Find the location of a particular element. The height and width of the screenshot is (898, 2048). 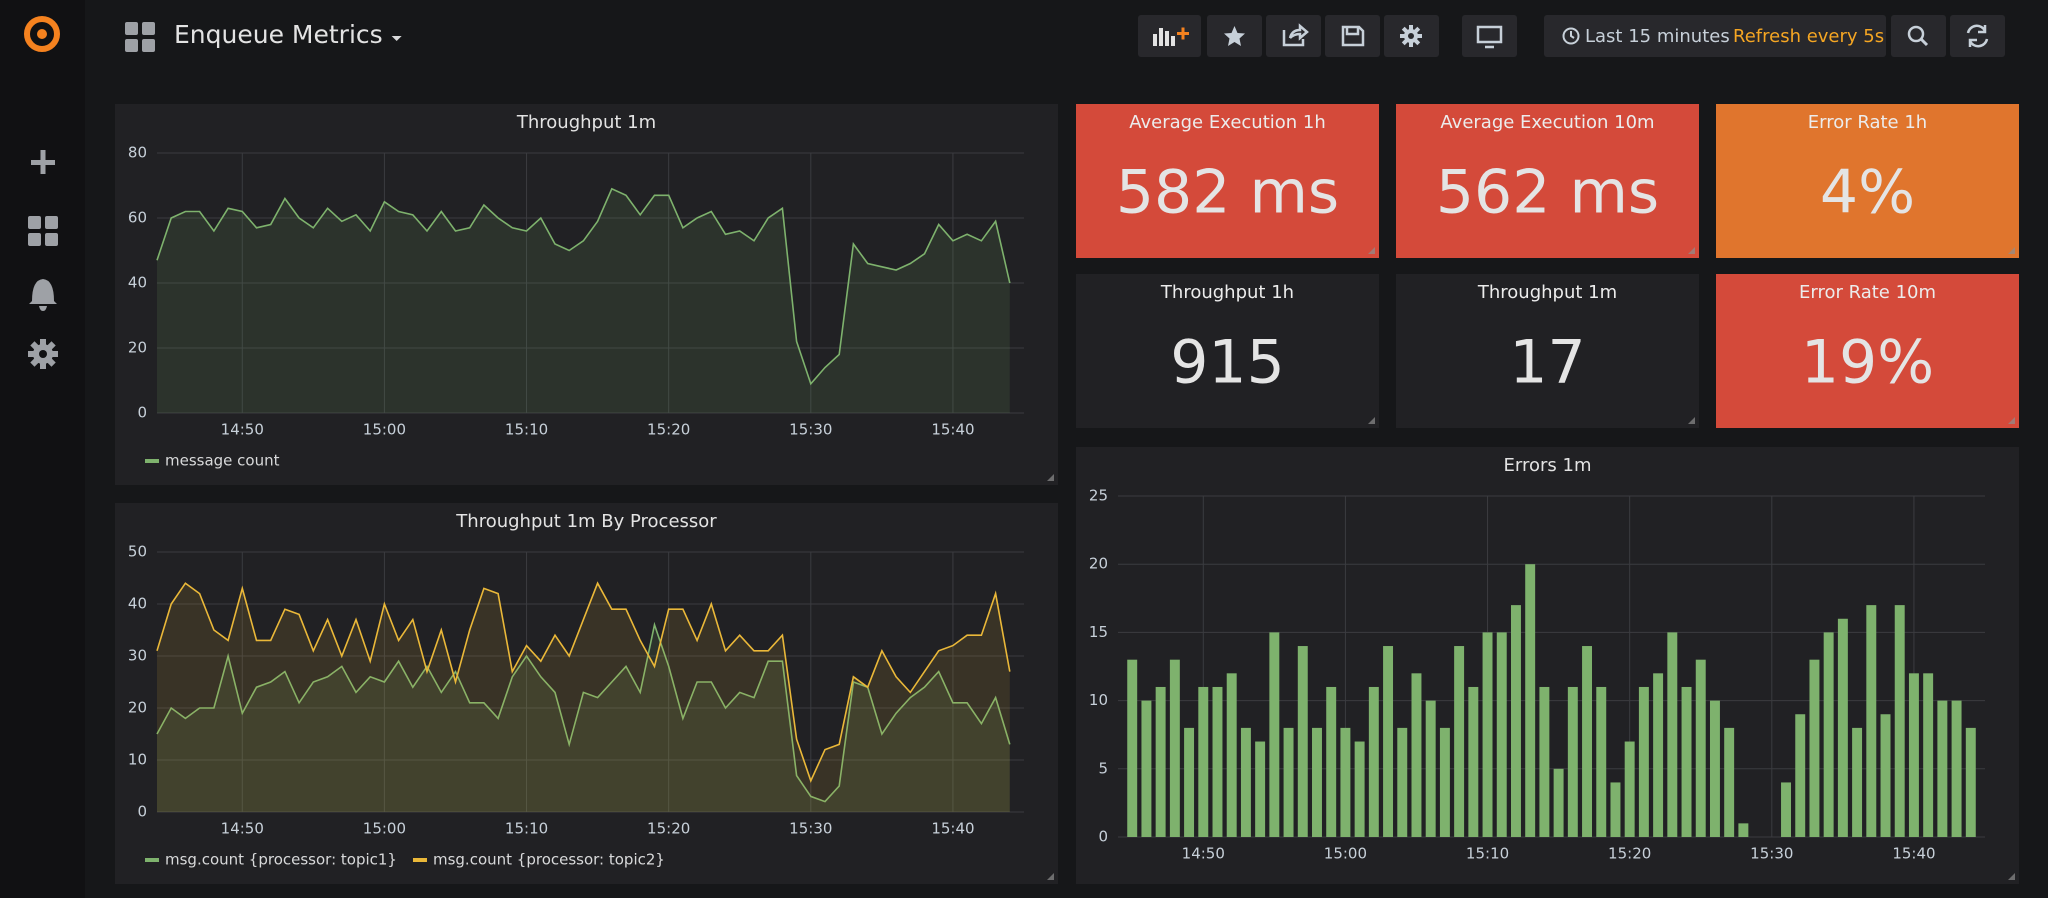

toolbar: Last 15 minutes Refresh every 5s is located at coordinates (1571, 36).